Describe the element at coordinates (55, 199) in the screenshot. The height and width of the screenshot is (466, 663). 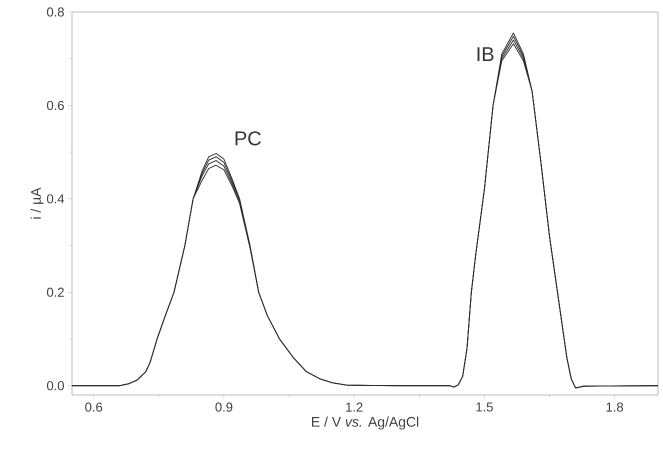
I see `y-tick-label: 0.4` at that location.